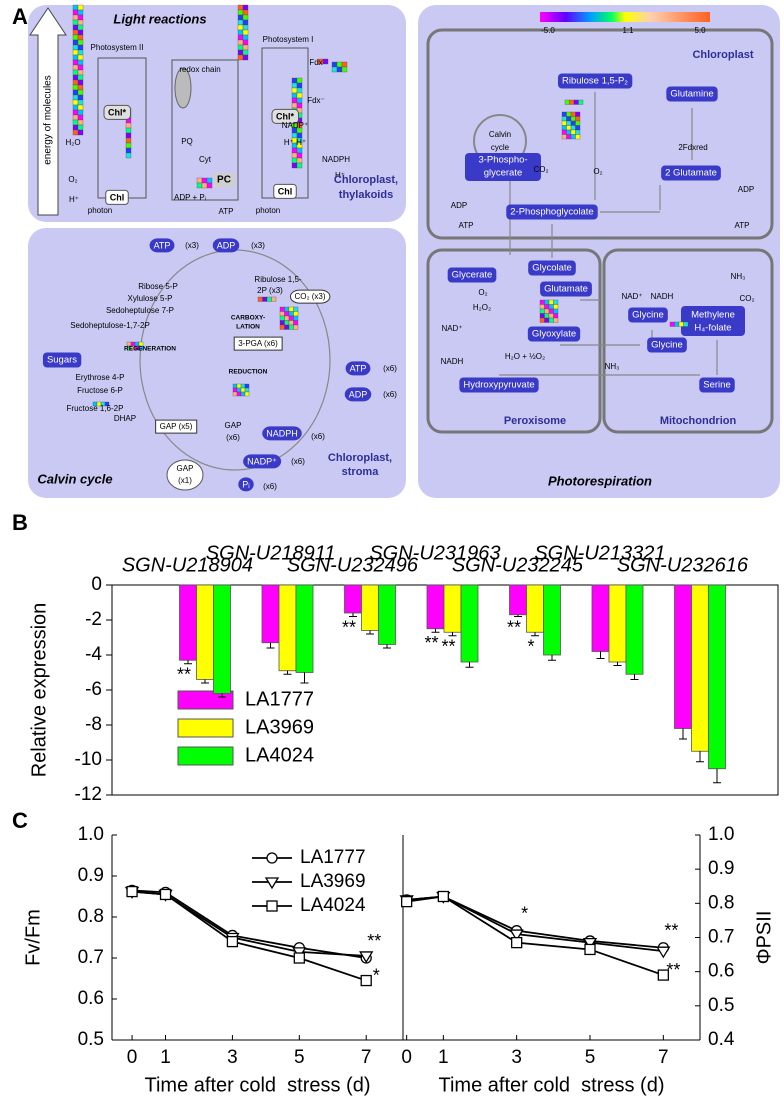 The image size is (784, 1105). I want to click on diagram-label: Sedoheptulose 7-P, so click(140, 310).